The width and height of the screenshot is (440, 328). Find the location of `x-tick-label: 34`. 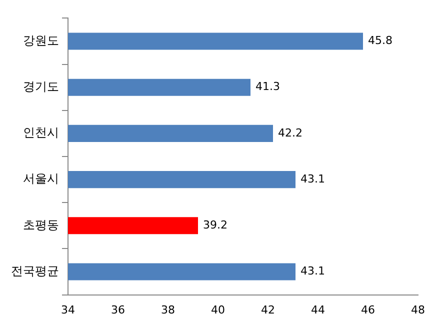

x-tick-label: 34 is located at coordinates (68, 309).